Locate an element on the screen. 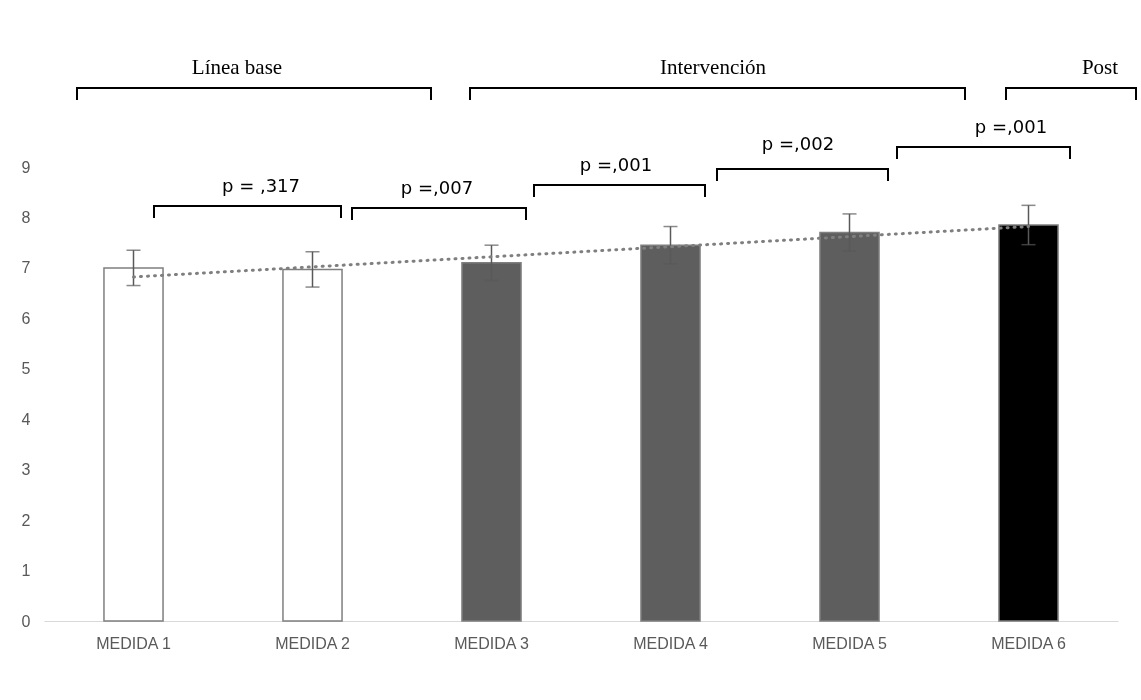 This screenshot has height=700, width=1141. x-tick-label: MEDIDA 5 is located at coordinates (849, 643).